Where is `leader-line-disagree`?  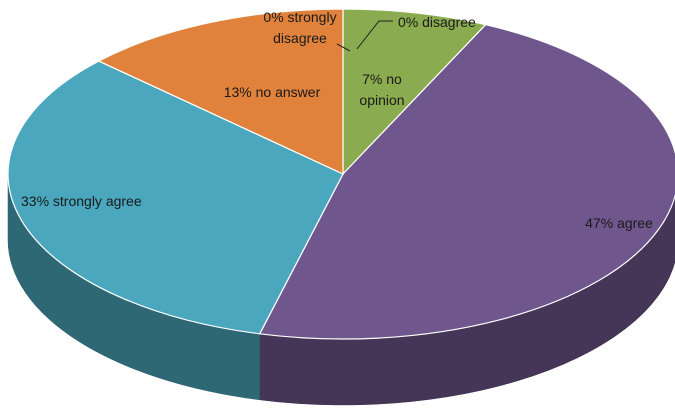
leader-line-disagree is located at coordinates (374, 35).